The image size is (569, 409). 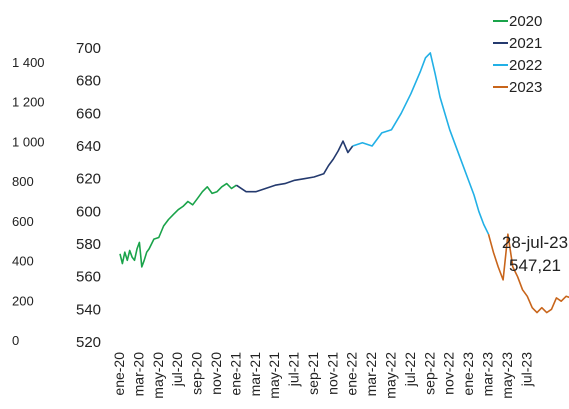 I want to click on x-axis-tick-label: ene-23, so click(x=468, y=374).